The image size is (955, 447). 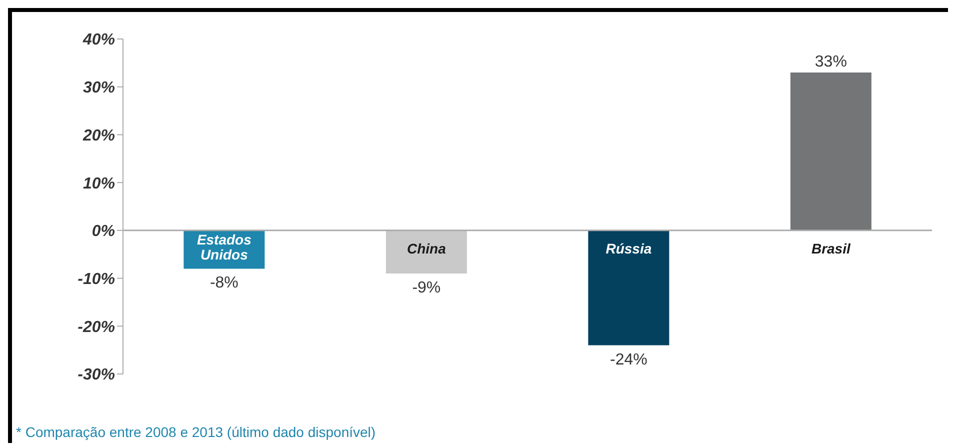 What do you see at coordinates (96, 375) in the screenshot?
I see `y-tick-label: -30%` at bounding box center [96, 375].